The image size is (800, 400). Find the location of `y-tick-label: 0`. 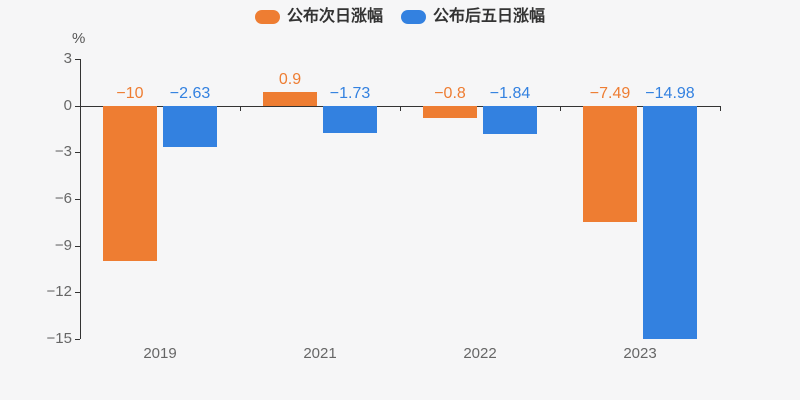

y-tick-label: 0 is located at coordinates (67, 105).